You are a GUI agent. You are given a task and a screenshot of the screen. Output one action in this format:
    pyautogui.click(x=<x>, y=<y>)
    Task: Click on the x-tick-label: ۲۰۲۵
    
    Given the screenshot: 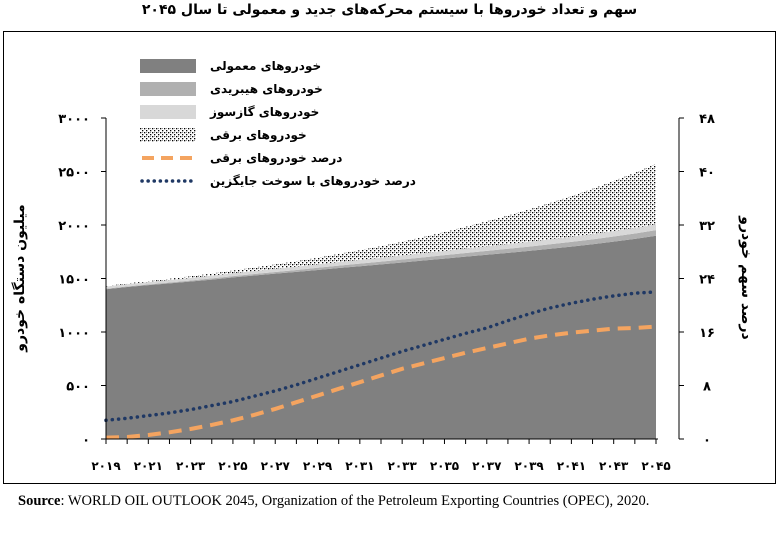 What is the action you would take?
    pyautogui.click(x=232, y=466)
    